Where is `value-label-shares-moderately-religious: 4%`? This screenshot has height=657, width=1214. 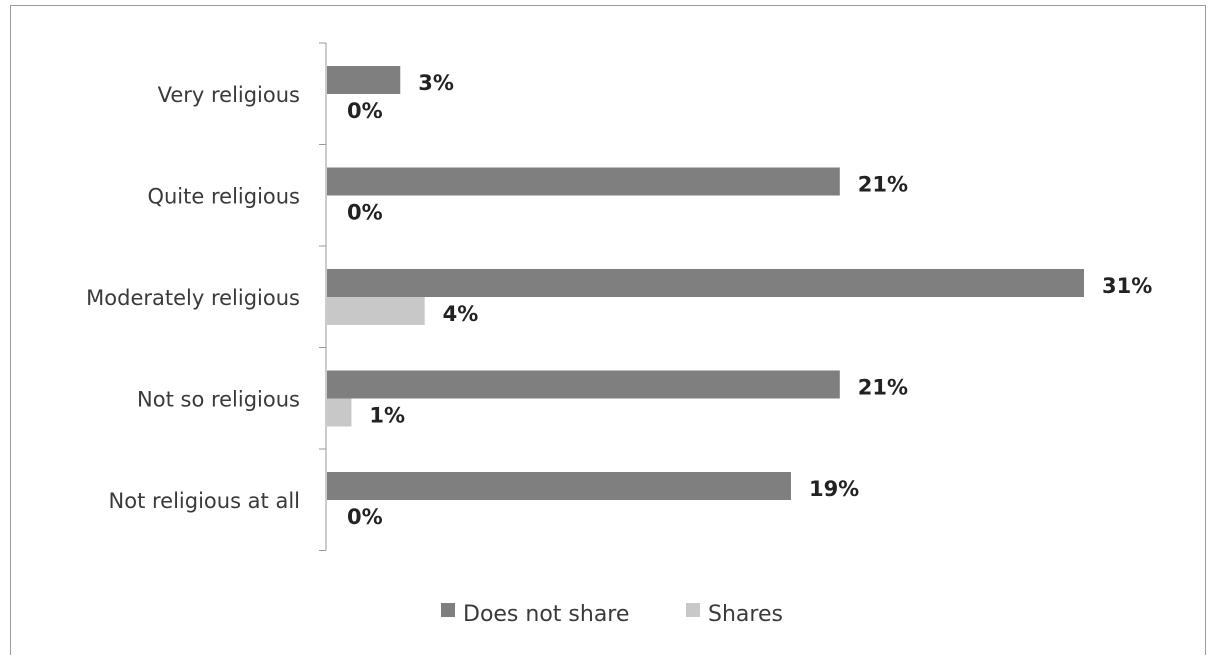
value-label-shares-moderately-religious: 4% is located at coordinates (461, 314).